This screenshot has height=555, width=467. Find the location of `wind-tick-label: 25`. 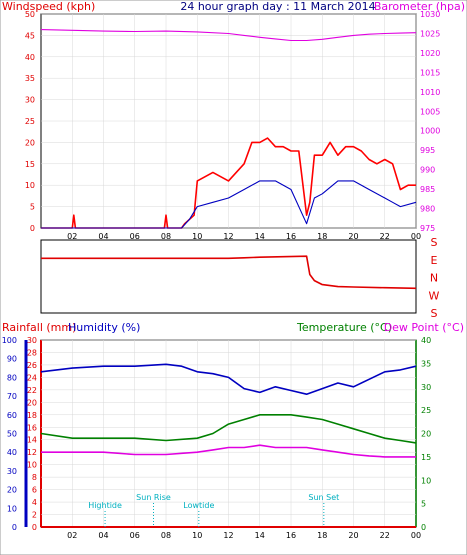

wind-tick-label: 25 is located at coordinates (30, 121).